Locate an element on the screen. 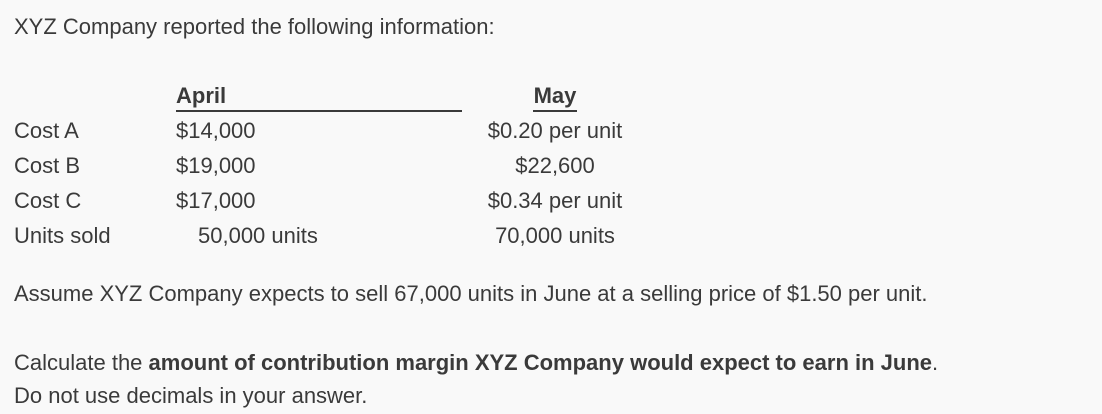 Image resolution: width=1102 pixels, height=414 pixels. may-value: $22,600 is located at coordinates (555, 165).